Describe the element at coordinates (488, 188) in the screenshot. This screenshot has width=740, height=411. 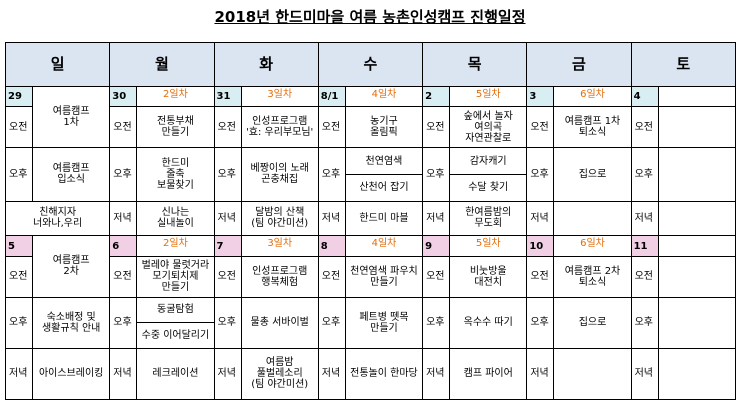
I see `activity-afternoon-2: 수달 찾기` at that location.